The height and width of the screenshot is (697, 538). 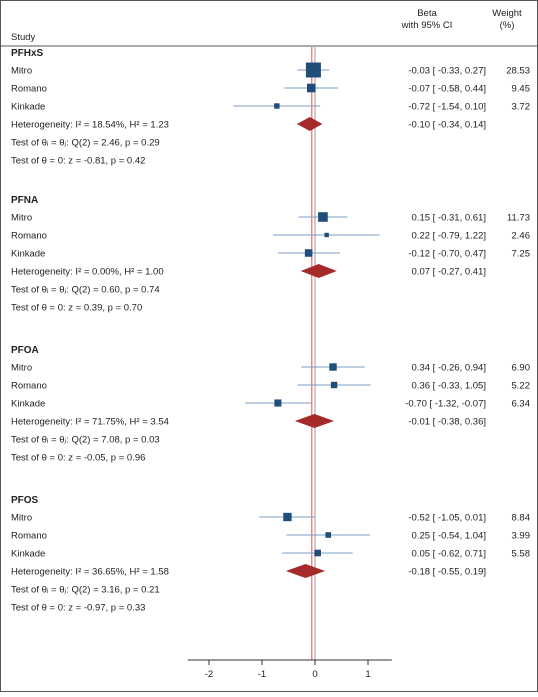 What do you see at coordinates (270, 386) in the screenshot?
I see `study-row: Romano 0.36 [ -0.33, 1.05] 5.22` at bounding box center [270, 386].